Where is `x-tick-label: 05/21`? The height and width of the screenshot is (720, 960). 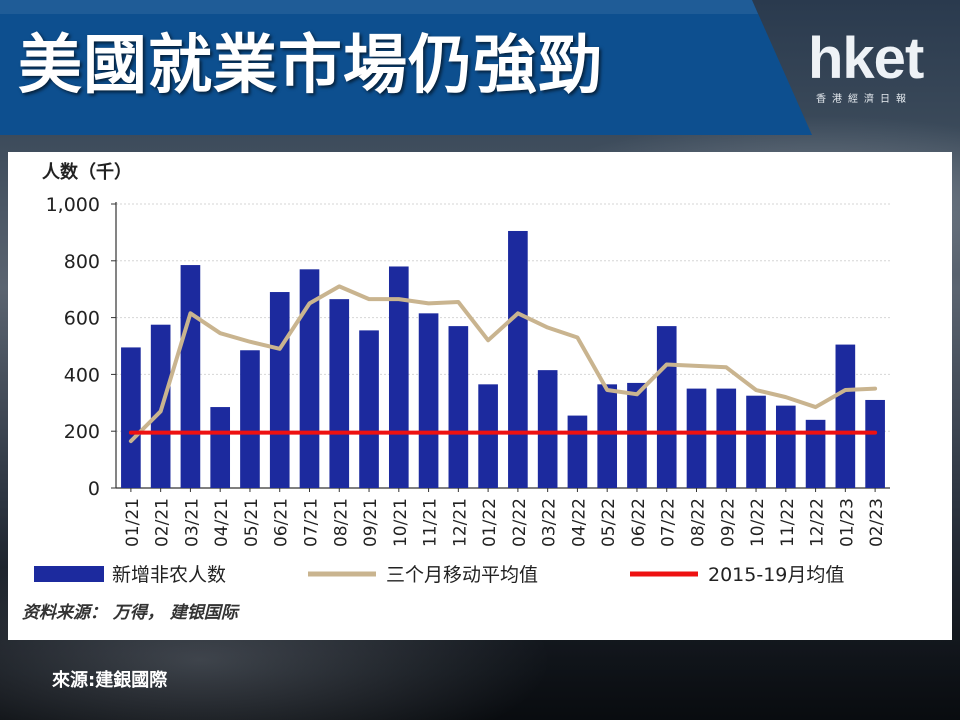 x-tick-label: 05/21 is located at coordinates (252, 522).